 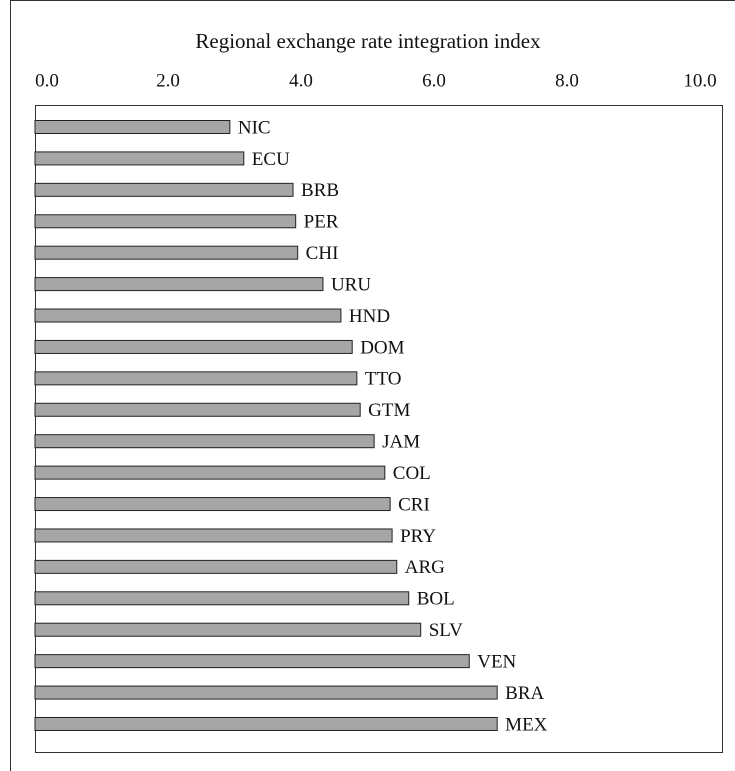 What do you see at coordinates (369, 316) in the screenshot?
I see `bar-label: HND` at bounding box center [369, 316].